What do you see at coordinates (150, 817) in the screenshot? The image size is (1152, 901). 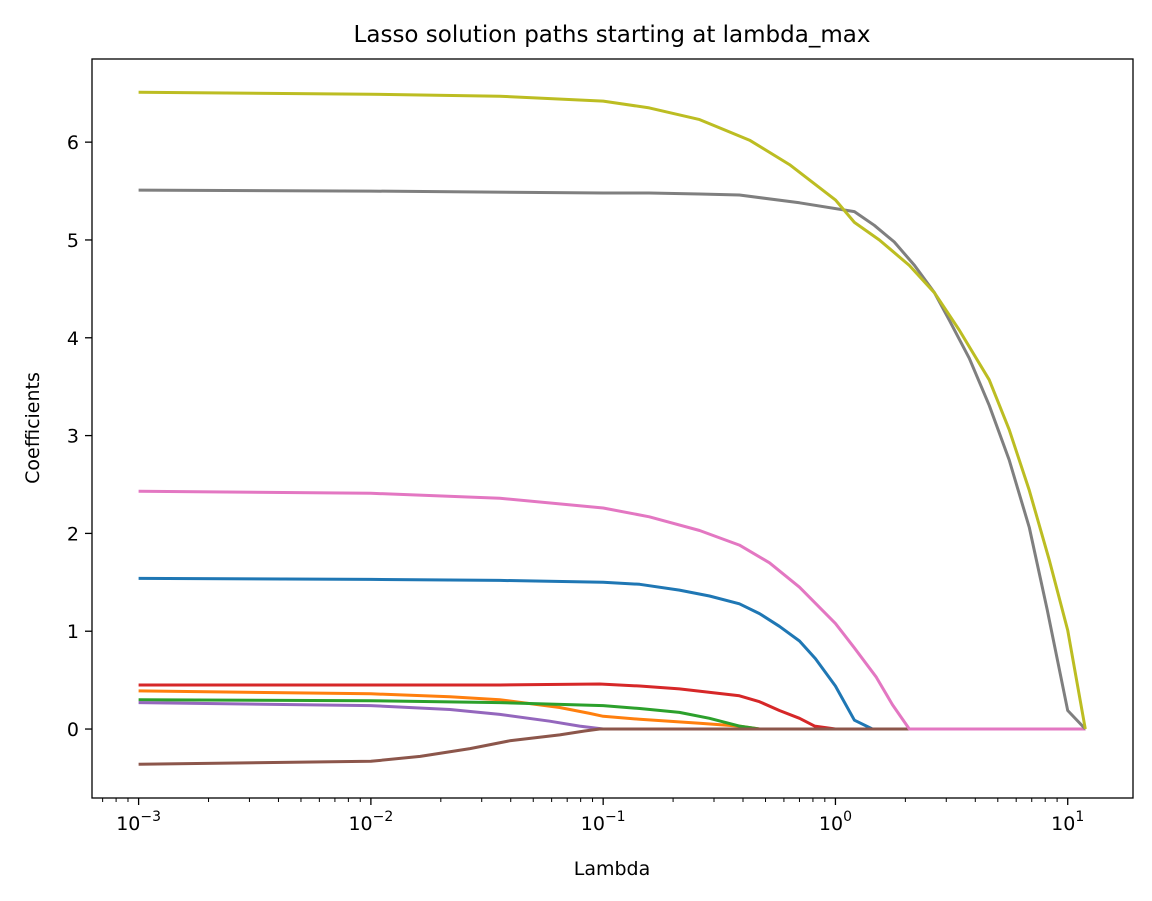 I see `x-tick-exponent: −3` at bounding box center [150, 817].